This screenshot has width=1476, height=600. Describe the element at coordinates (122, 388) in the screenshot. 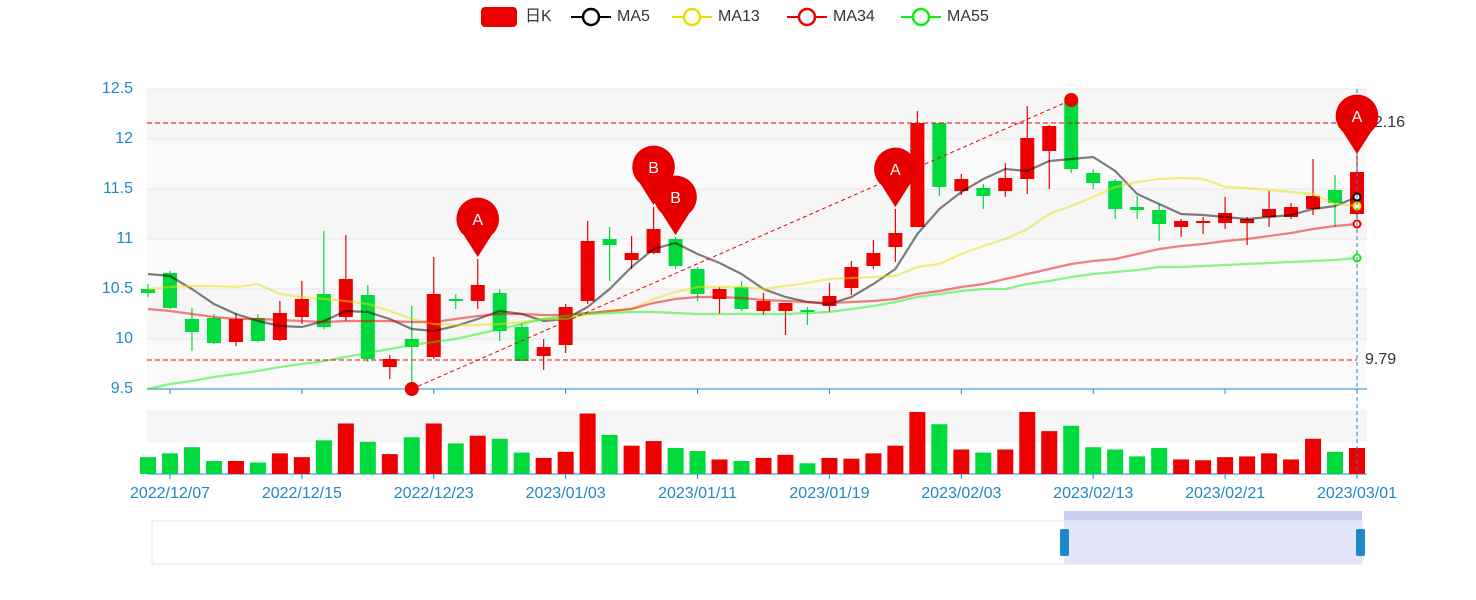

I see `y-tick-label: 9.5` at that location.